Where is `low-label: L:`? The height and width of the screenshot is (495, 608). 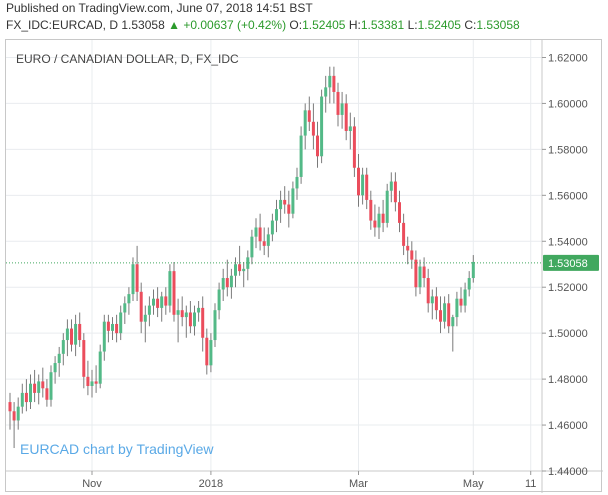 low-label: L: is located at coordinates (412, 25).